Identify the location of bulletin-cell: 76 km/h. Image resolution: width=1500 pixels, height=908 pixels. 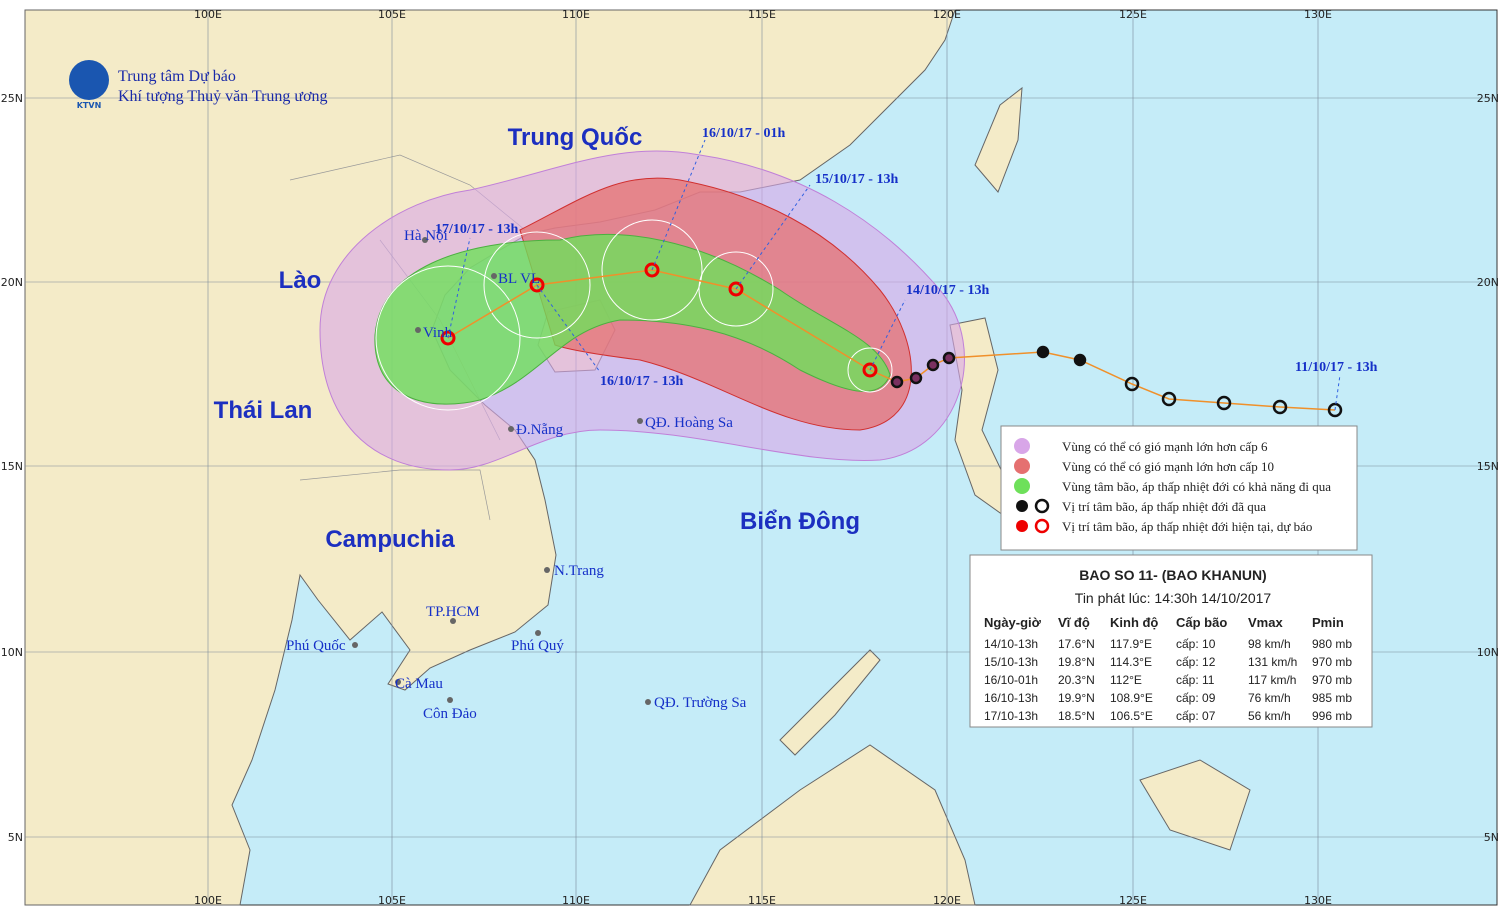
(1269, 698).